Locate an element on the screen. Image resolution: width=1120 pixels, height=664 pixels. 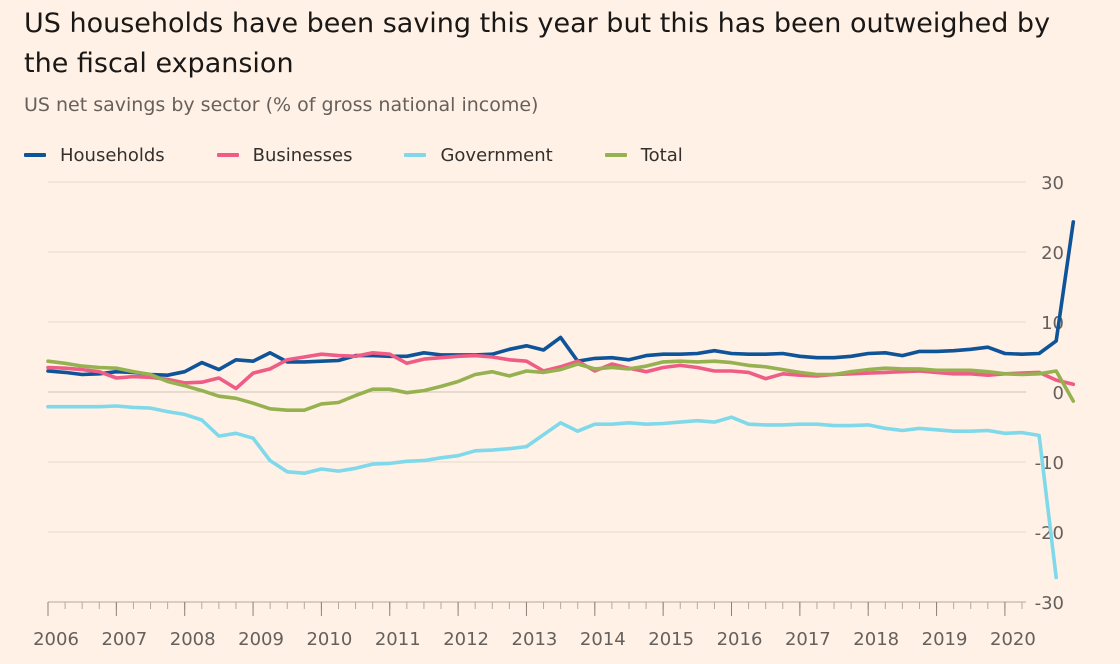
y-tick-label: -10 is located at coordinates (1049, 463).